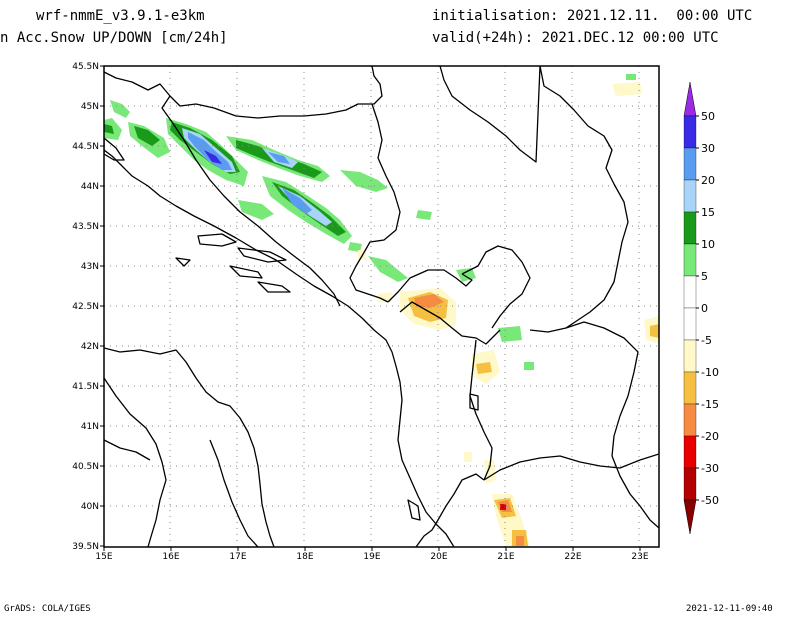 The width and height of the screenshot is (800, 618). I want to click on macedonia-bulgaria-border, so click(602, 389).